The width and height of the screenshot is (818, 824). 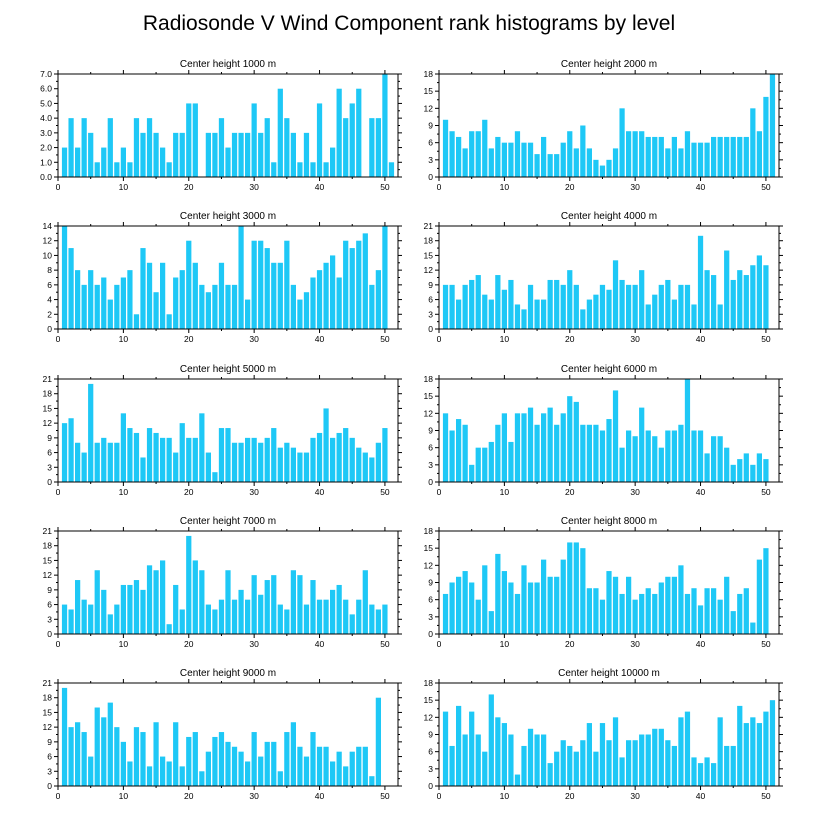 What do you see at coordinates (430, 769) in the screenshot?
I see `y-tick-label: 3` at bounding box center [430, 769].